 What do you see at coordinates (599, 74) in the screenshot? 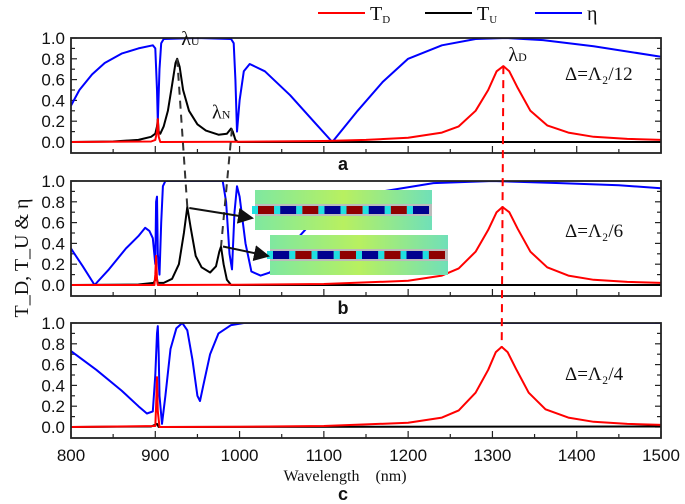
I see `condition-label: Δ=Λ₂/12` at bounding box center [599, 74].